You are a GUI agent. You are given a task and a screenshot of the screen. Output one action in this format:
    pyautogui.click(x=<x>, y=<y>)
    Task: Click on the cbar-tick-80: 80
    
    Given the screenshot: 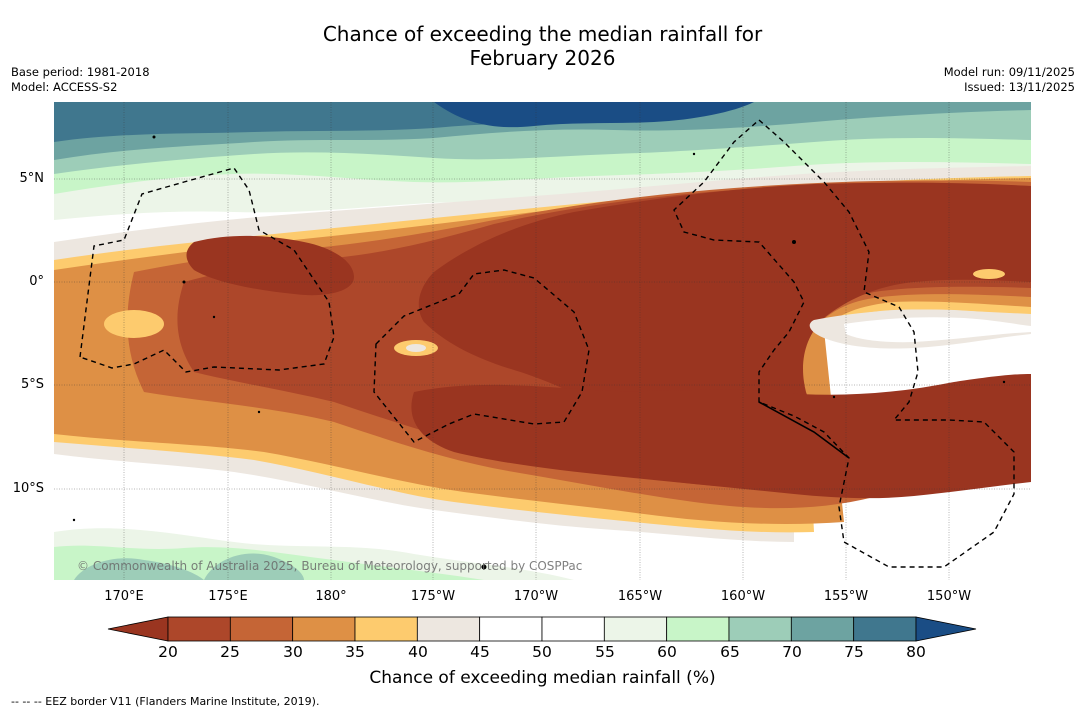 What is the action you would take?
    pyautogui.click(x=916, y=652)
    